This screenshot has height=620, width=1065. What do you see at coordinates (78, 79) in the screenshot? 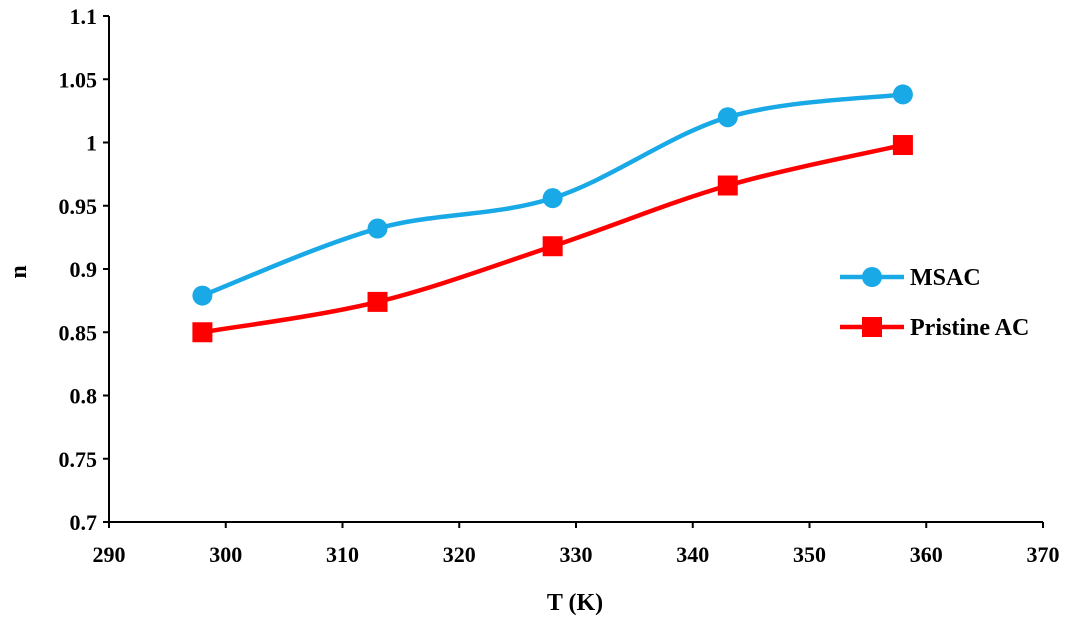
I see `y-tick-label: 1.05` at bounding box center [78, 79].